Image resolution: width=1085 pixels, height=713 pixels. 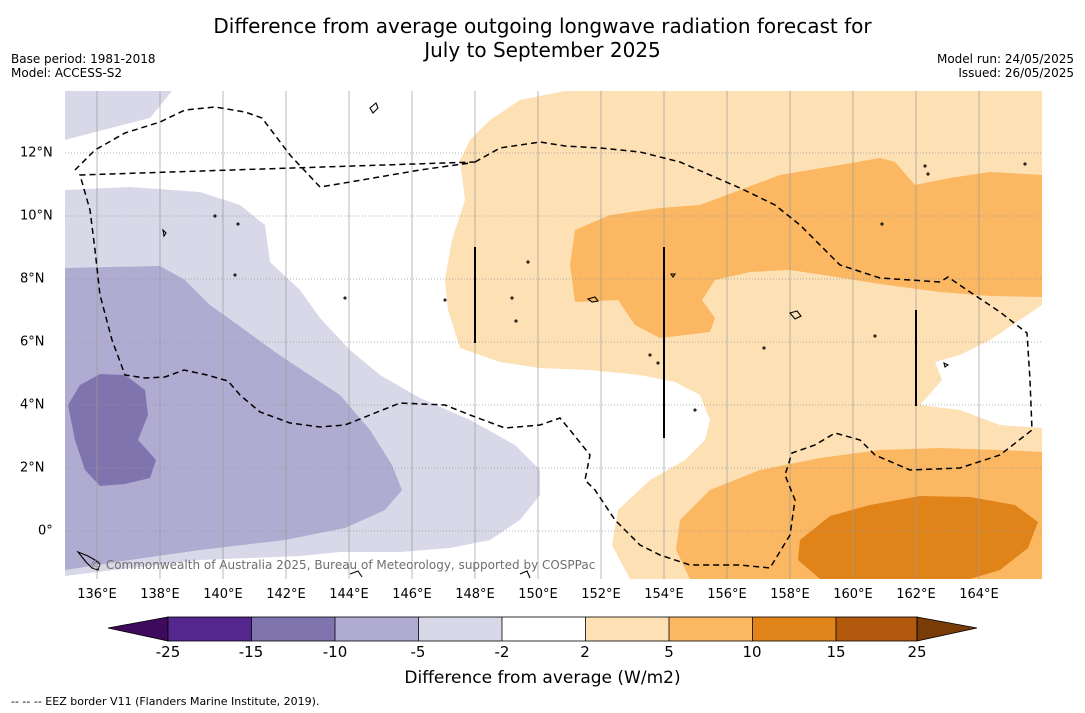 What do you see at coordinates (1016, 73) in the screenshot?
I see `issued-date: Issued: 26/05/2025` at bounding box center [1016, 73].